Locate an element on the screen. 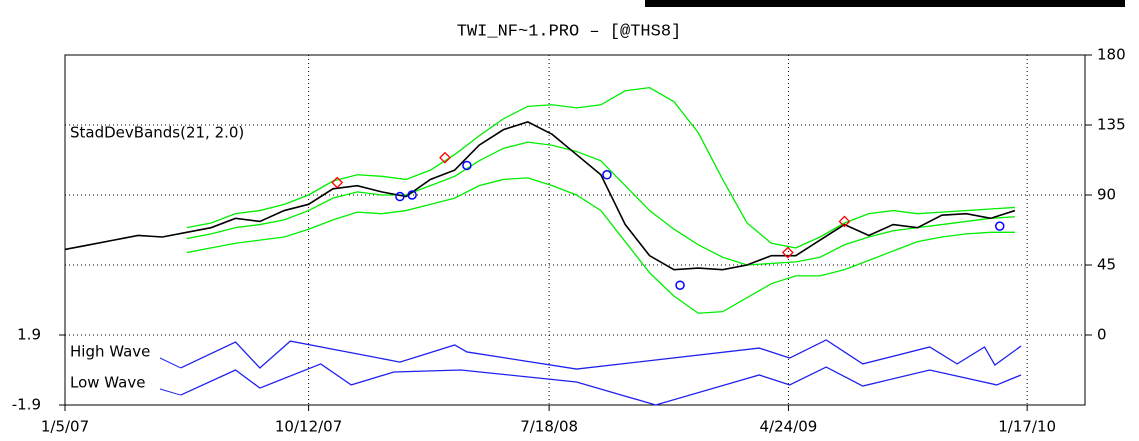  x-tick-label: 7/18/08 is located at coordinates (549, 427).